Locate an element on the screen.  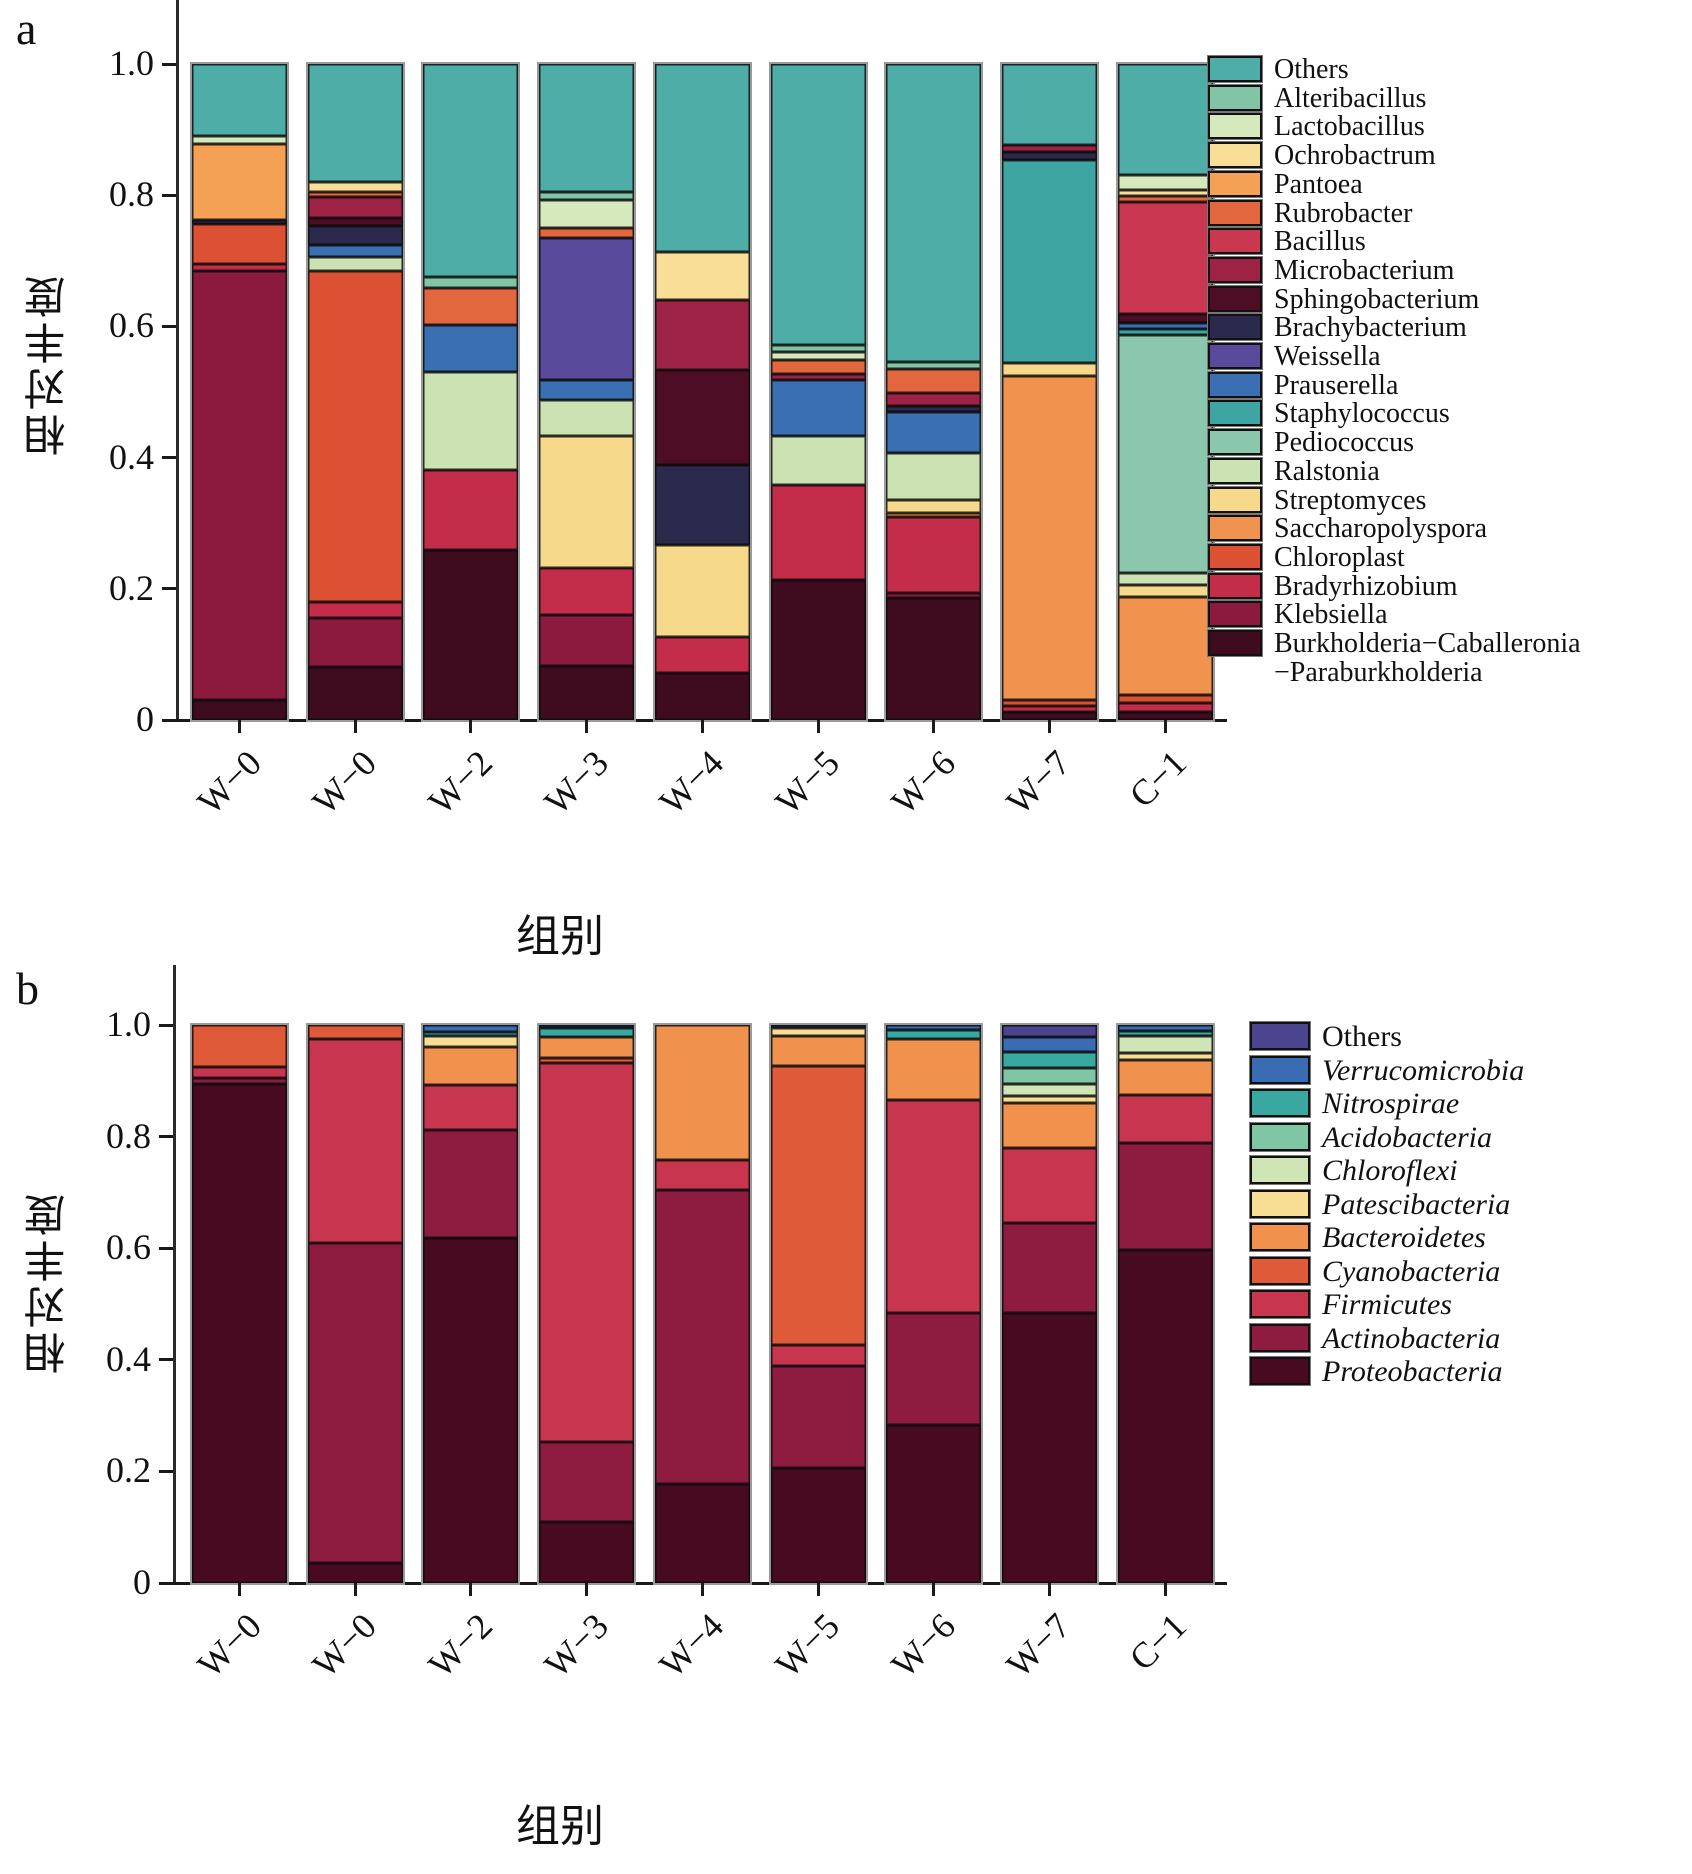
legend-label: Acidobacteria is located at coordinates (1407, 1137).